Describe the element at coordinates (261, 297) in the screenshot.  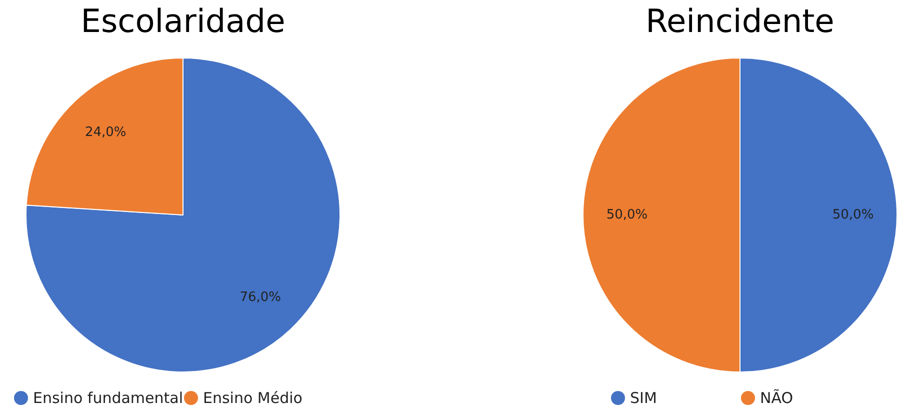
I see `data-label: 76,0%` at that location.